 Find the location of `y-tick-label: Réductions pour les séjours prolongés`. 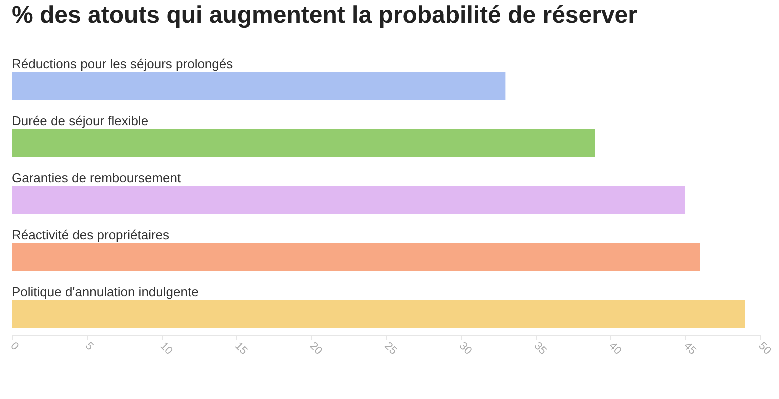

y-tick-label: Réductions pour les séjours prolongés is located at coordinates (123, 64).